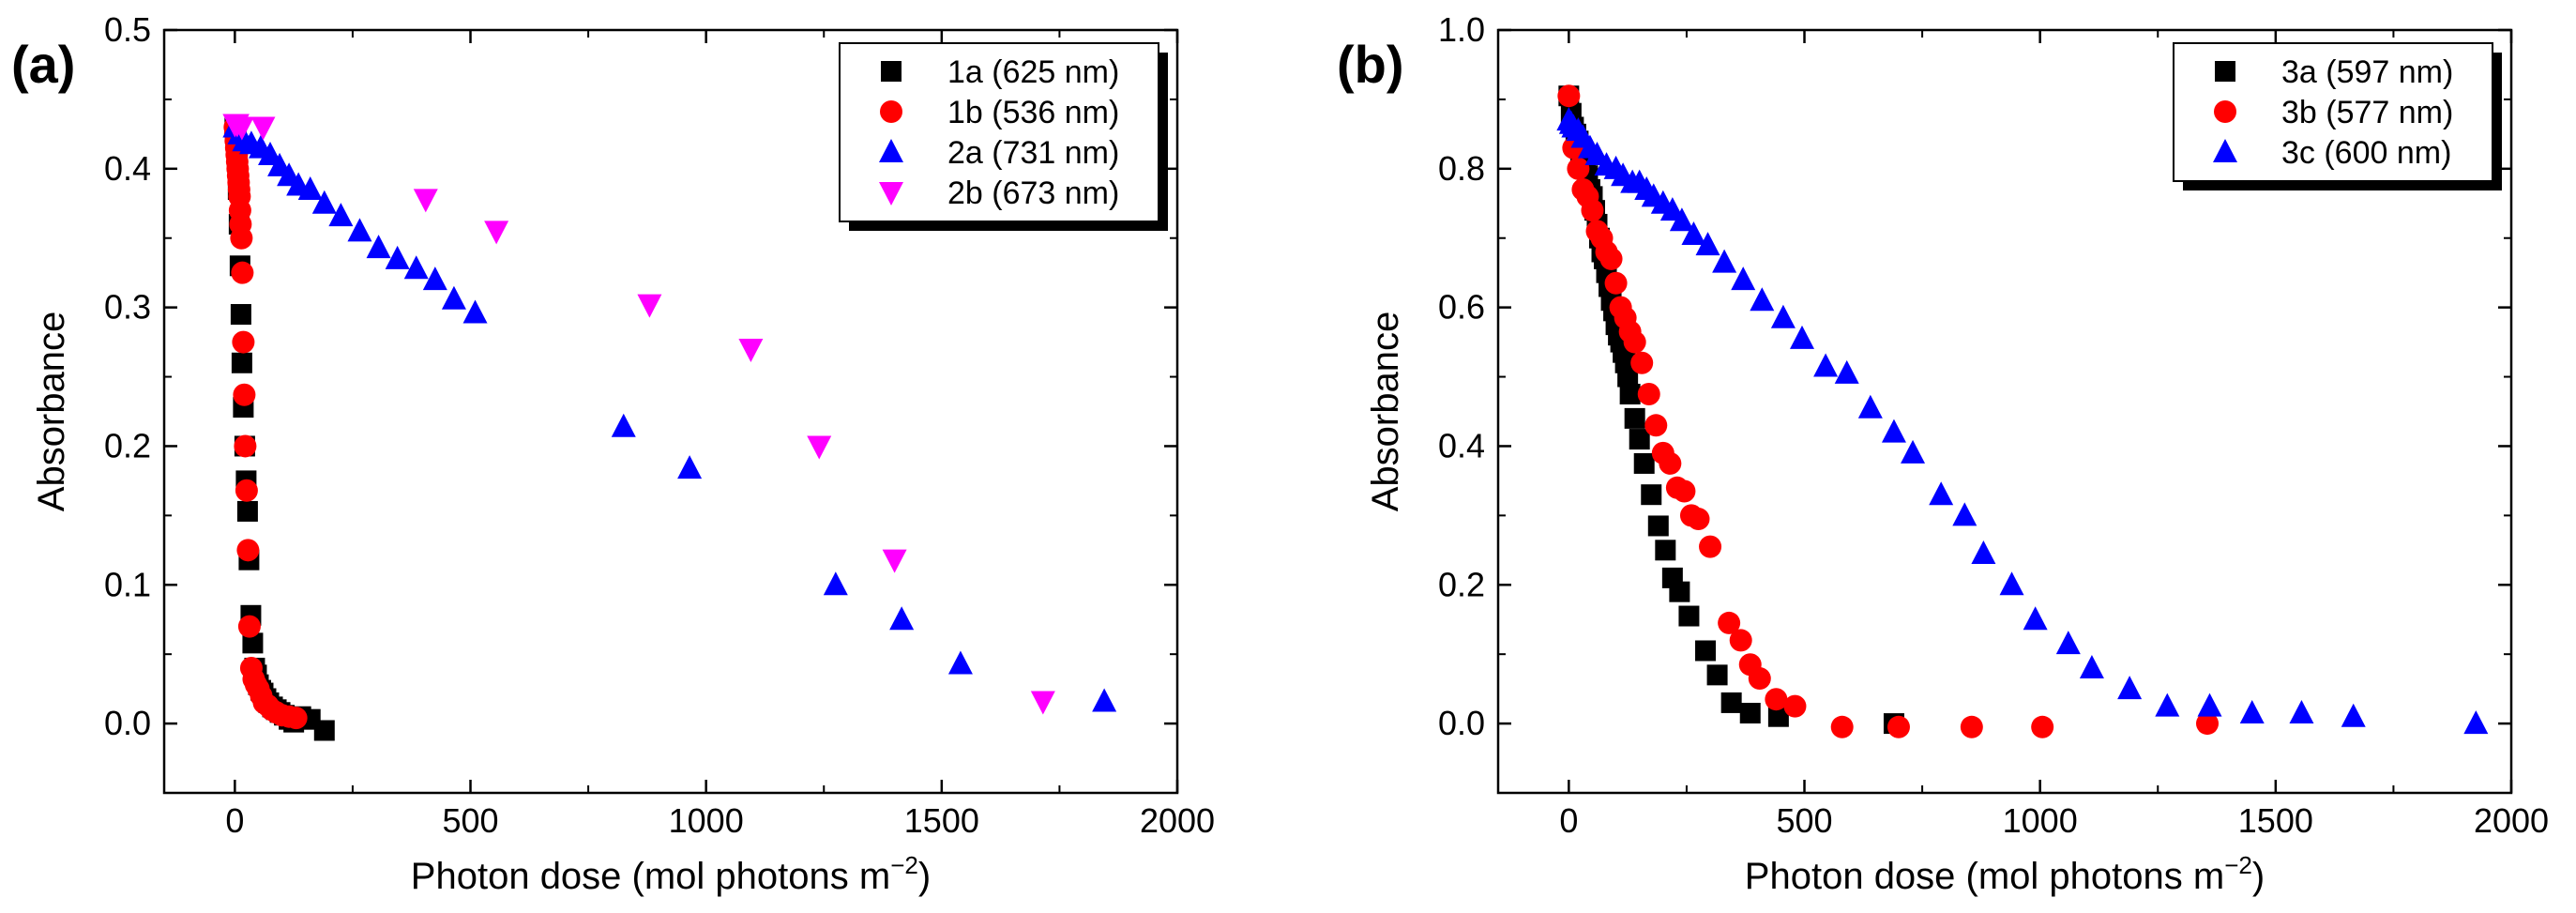 This screenshot has width=2576, height=913. What do you see at coordinates (470, 820) in the screenshot?
I see `x-tick-label: 500` at bounding box center [470, 820].